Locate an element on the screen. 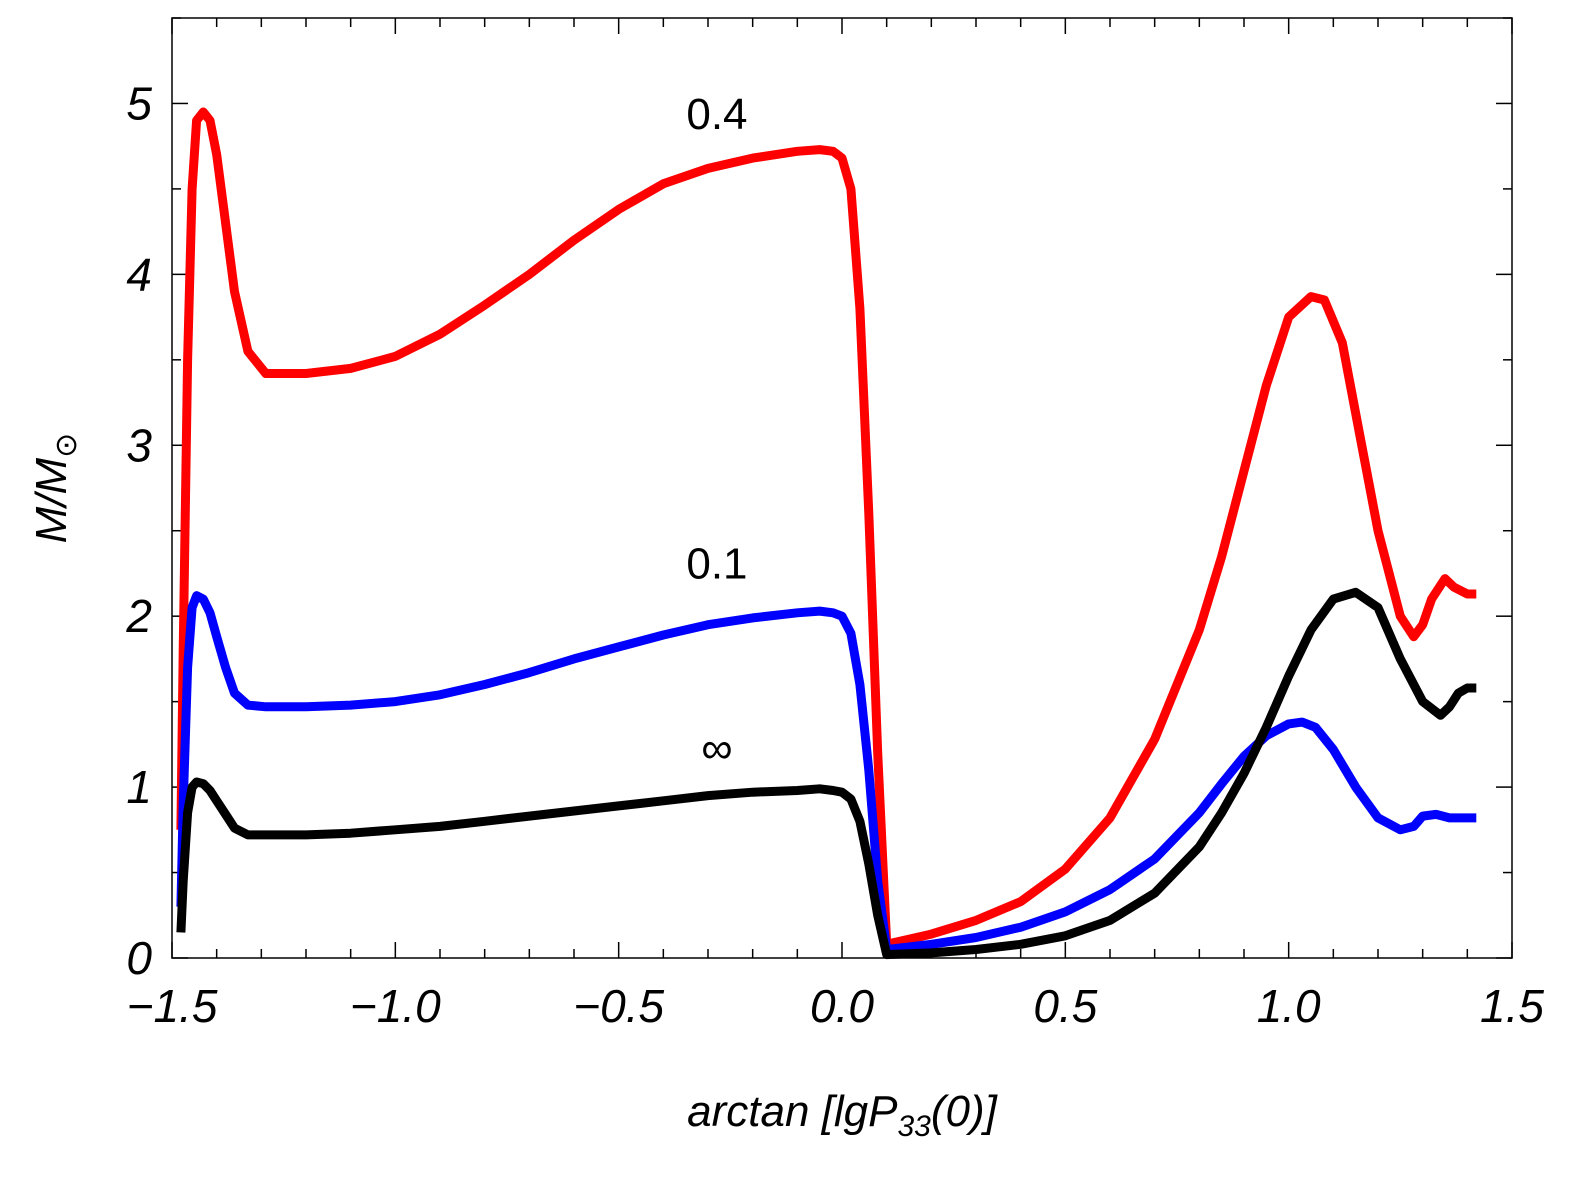  x-axis-title: arctan [lgP33(0)] is located at coordinates (842, 1115).